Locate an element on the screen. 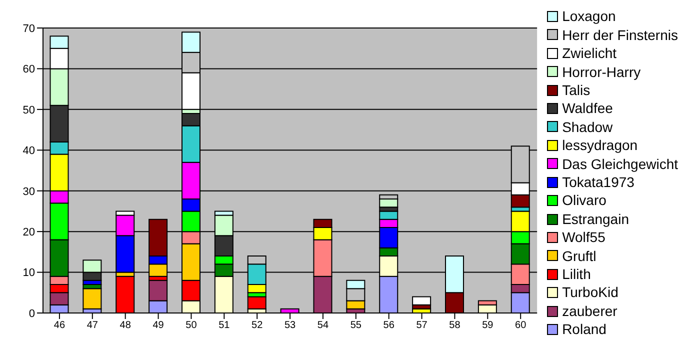 The height and width of the screenshot is (340, 690). legend-label: zauberer is located at coordinates (590, 311).